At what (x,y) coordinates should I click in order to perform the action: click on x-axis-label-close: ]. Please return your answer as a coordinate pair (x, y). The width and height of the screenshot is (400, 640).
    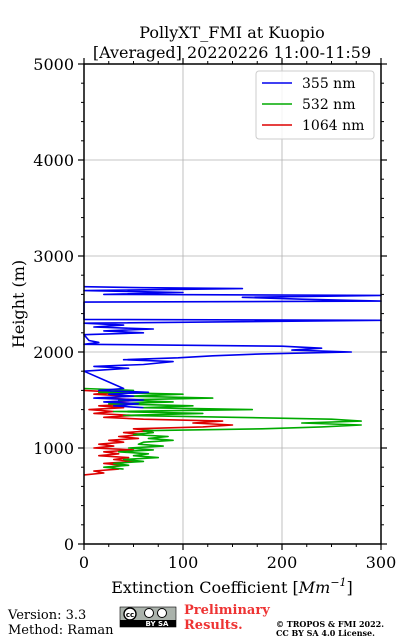
    Looking at the image, I should click on (350, 587).